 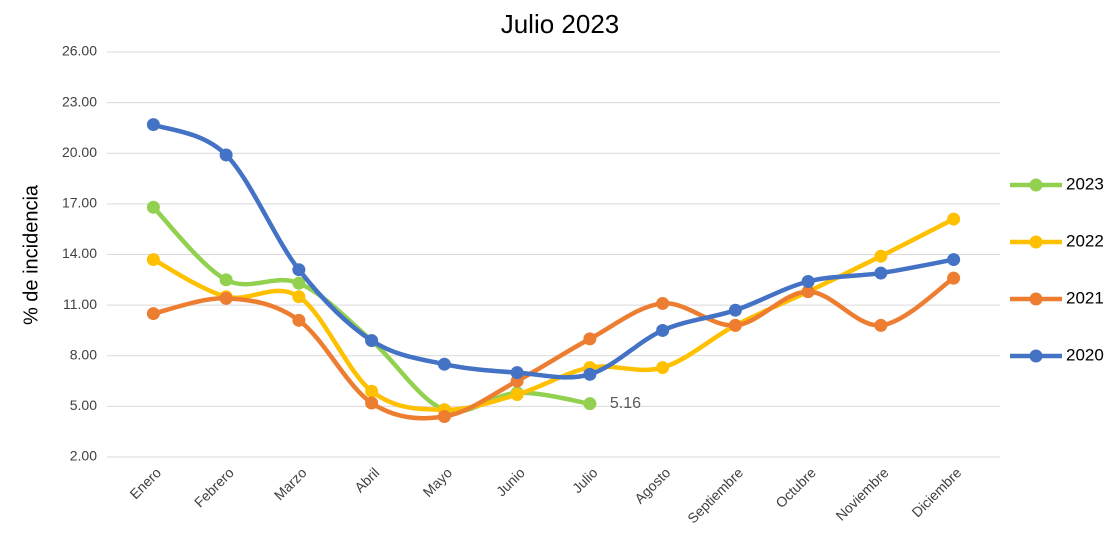 I want to click on y-tick-label: 23.00, so click(x=79, y=101).